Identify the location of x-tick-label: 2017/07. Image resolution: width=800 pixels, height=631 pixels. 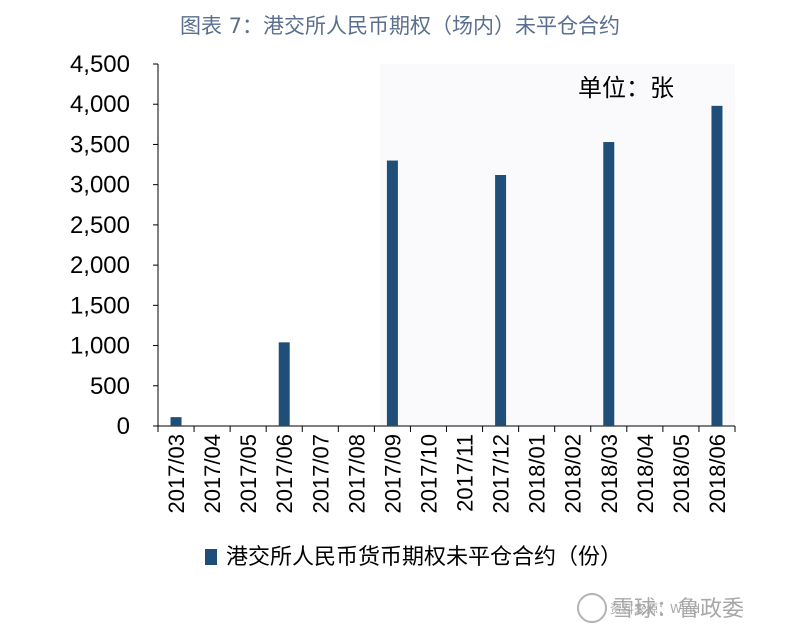
(320, 474).